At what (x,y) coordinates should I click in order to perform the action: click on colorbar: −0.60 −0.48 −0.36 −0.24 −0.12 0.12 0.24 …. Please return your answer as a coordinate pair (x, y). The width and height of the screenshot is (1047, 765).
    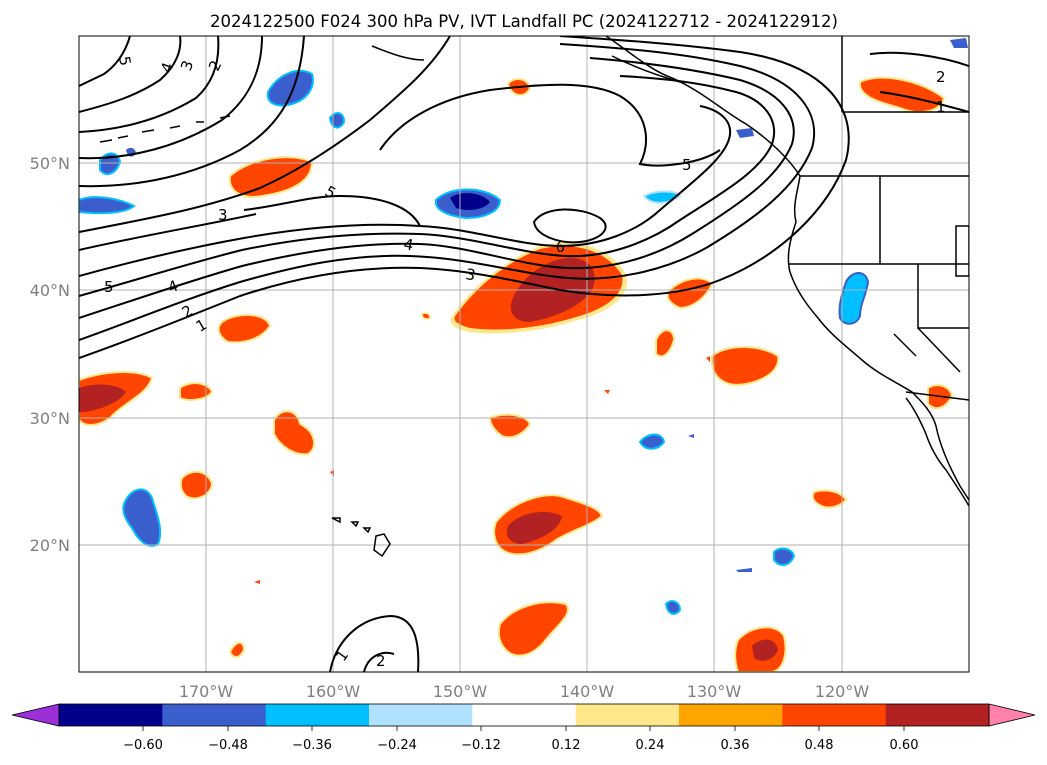
    Looking at the image, I should click on (523, 728).